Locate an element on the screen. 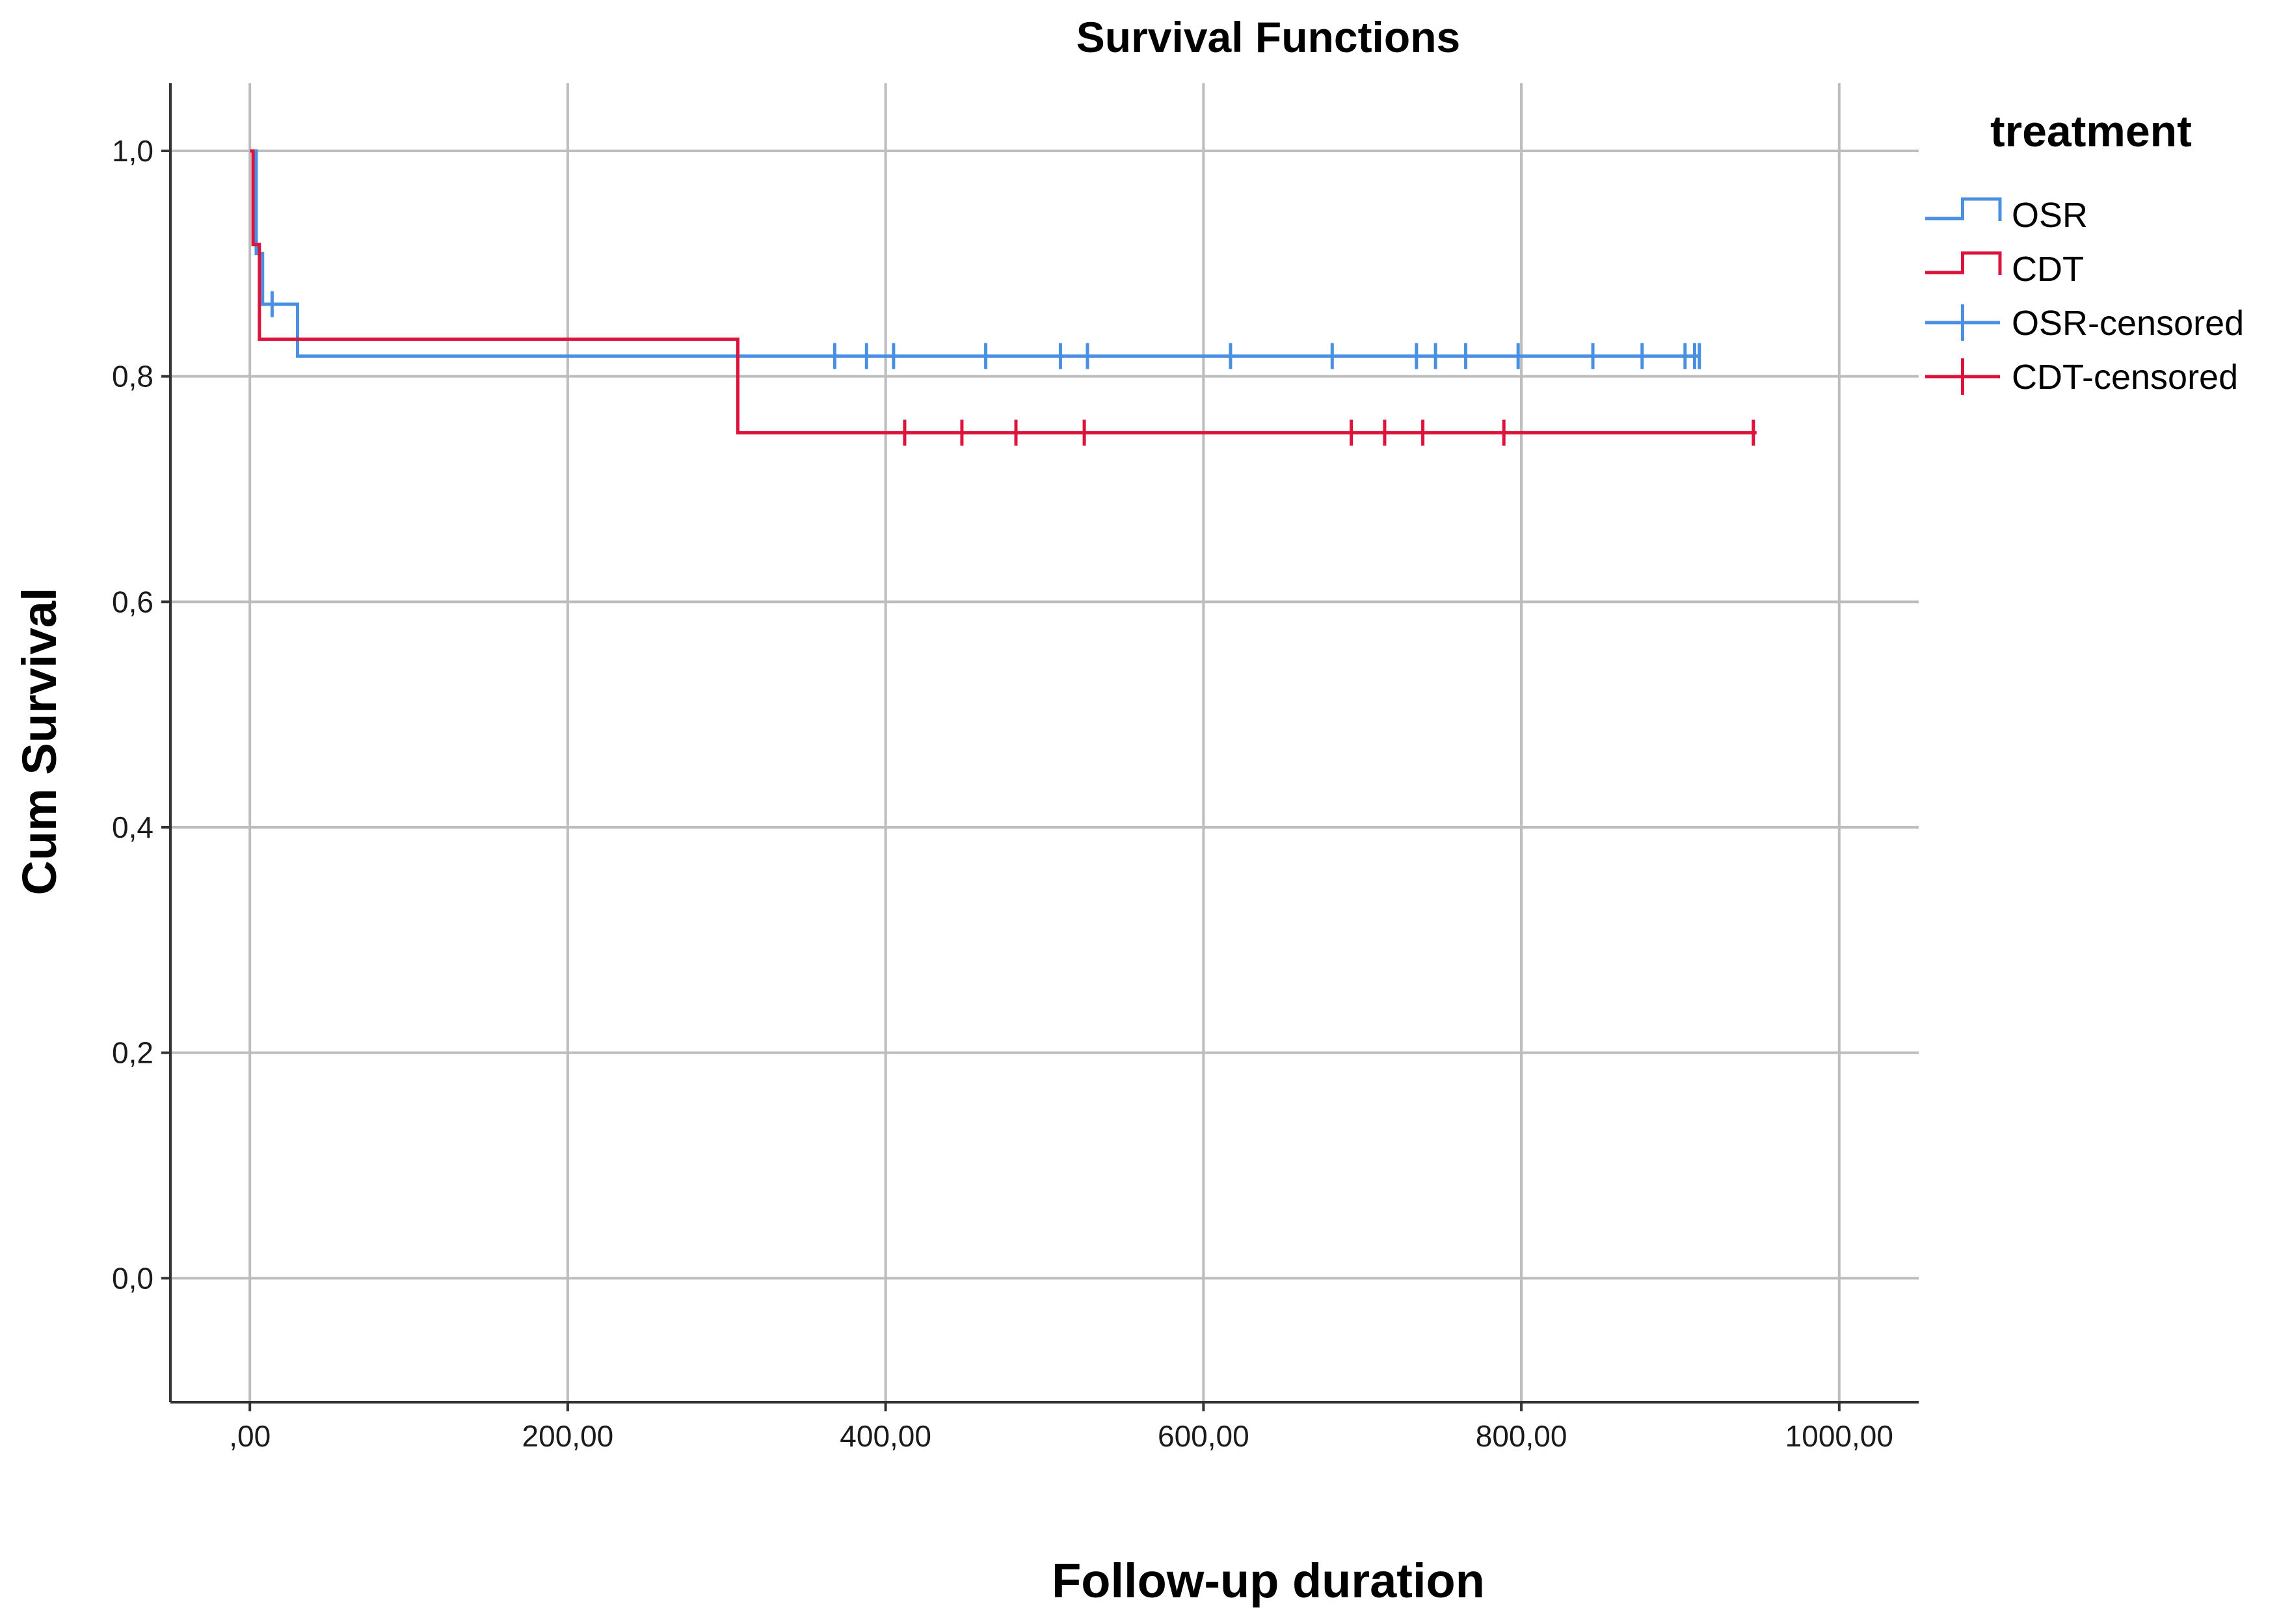 This screenshot has width=2279, height=1624. series-line-osr is located at coordinates (974, 253).